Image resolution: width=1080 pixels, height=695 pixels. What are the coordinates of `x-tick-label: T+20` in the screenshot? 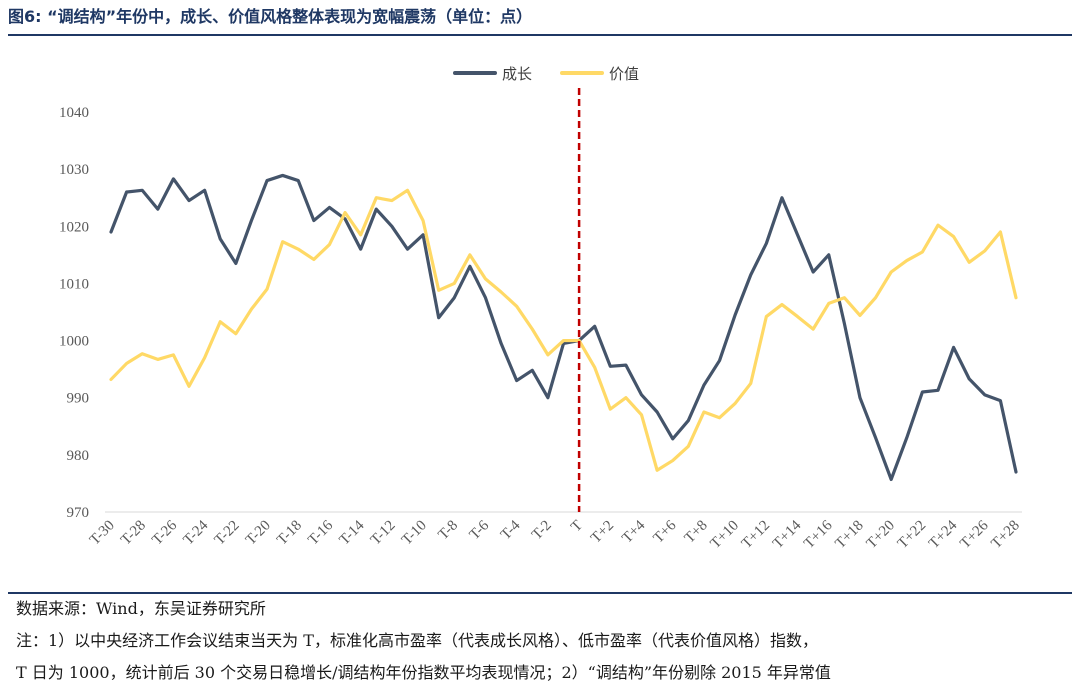 It's located at (881, 535).